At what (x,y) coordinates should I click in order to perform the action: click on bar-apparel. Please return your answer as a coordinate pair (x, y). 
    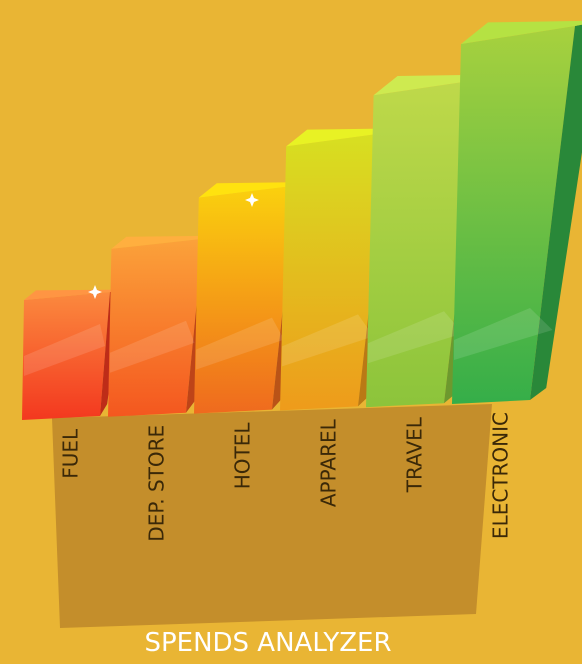
    Looking at the image, I should click on (334, 271).